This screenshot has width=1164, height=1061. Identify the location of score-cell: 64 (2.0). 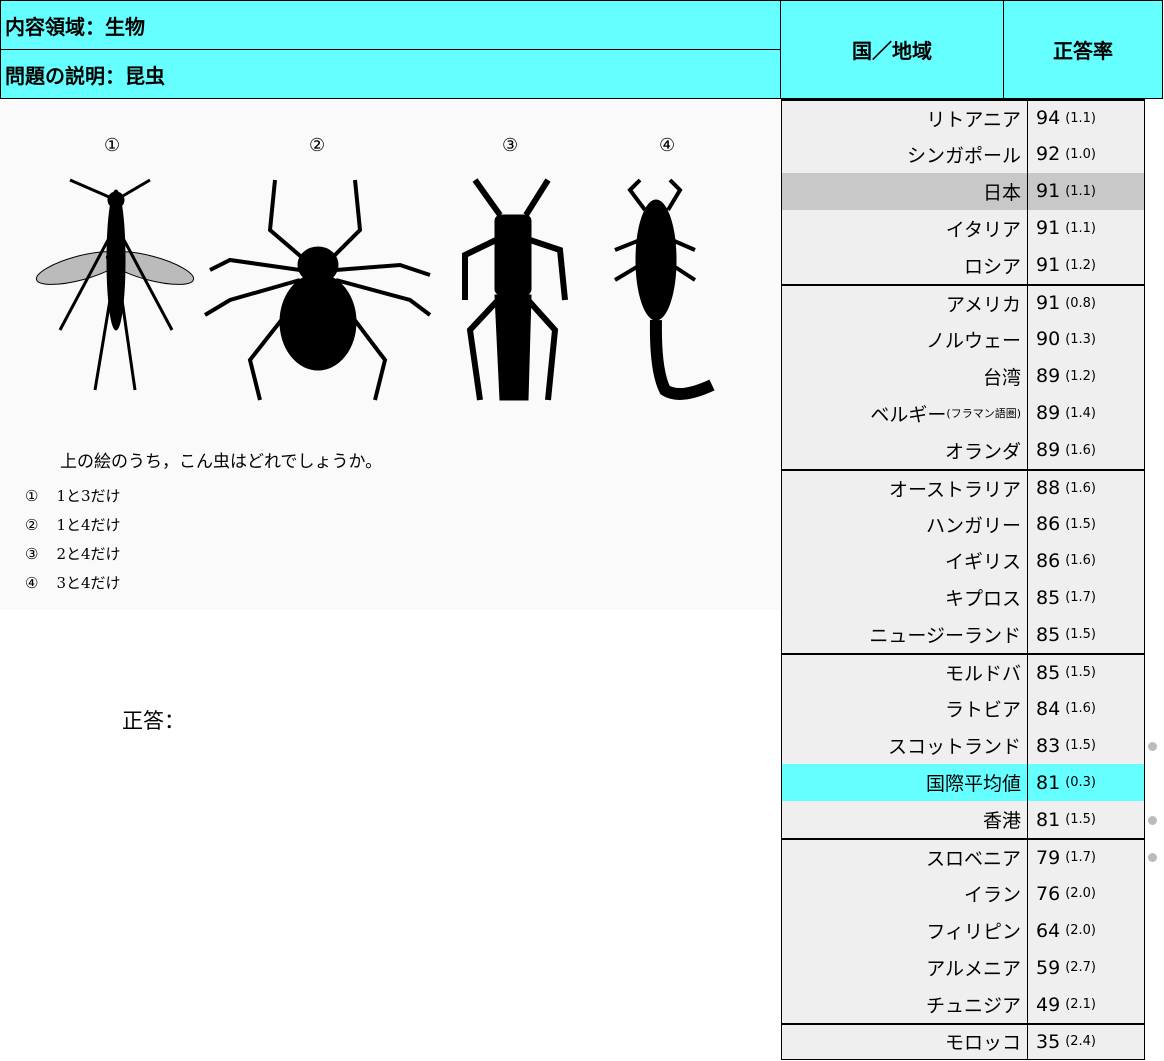
(1085, 931).